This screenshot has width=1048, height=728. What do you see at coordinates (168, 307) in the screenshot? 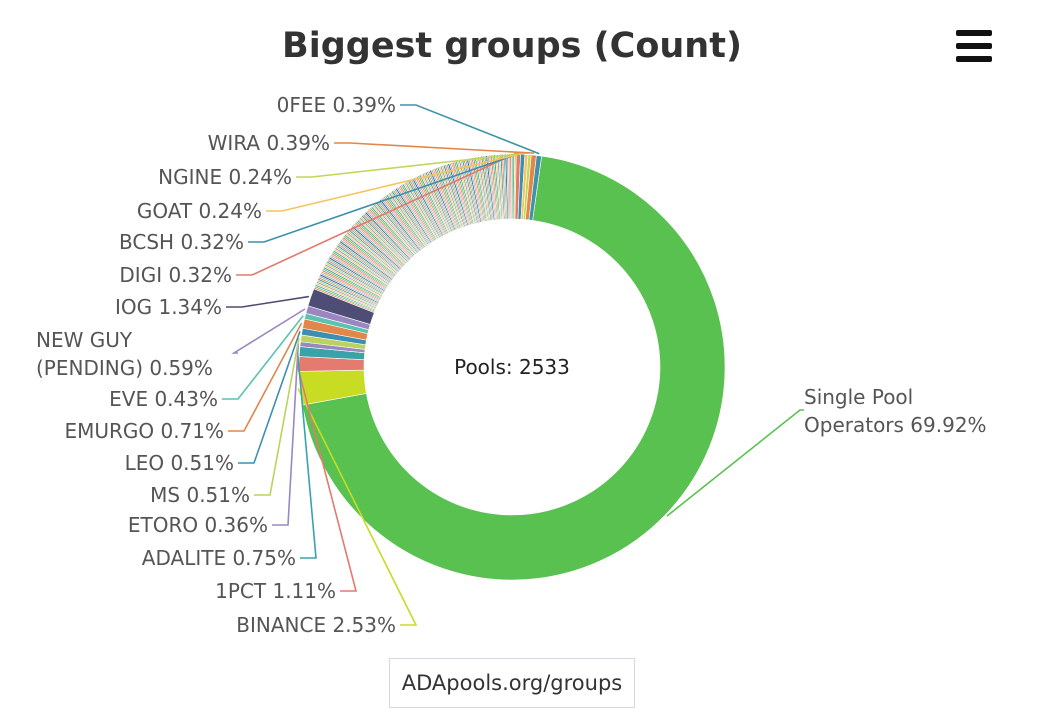
I see `label-iog: IOG 1.34%` at bounding box center [168, 307].